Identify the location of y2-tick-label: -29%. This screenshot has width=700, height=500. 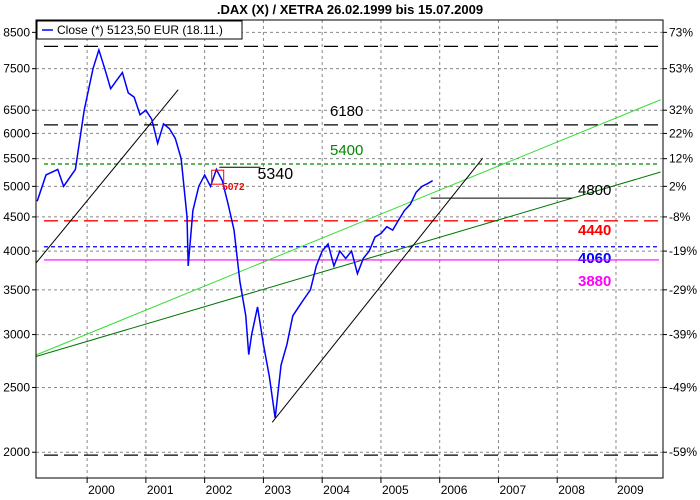
(683, 290).